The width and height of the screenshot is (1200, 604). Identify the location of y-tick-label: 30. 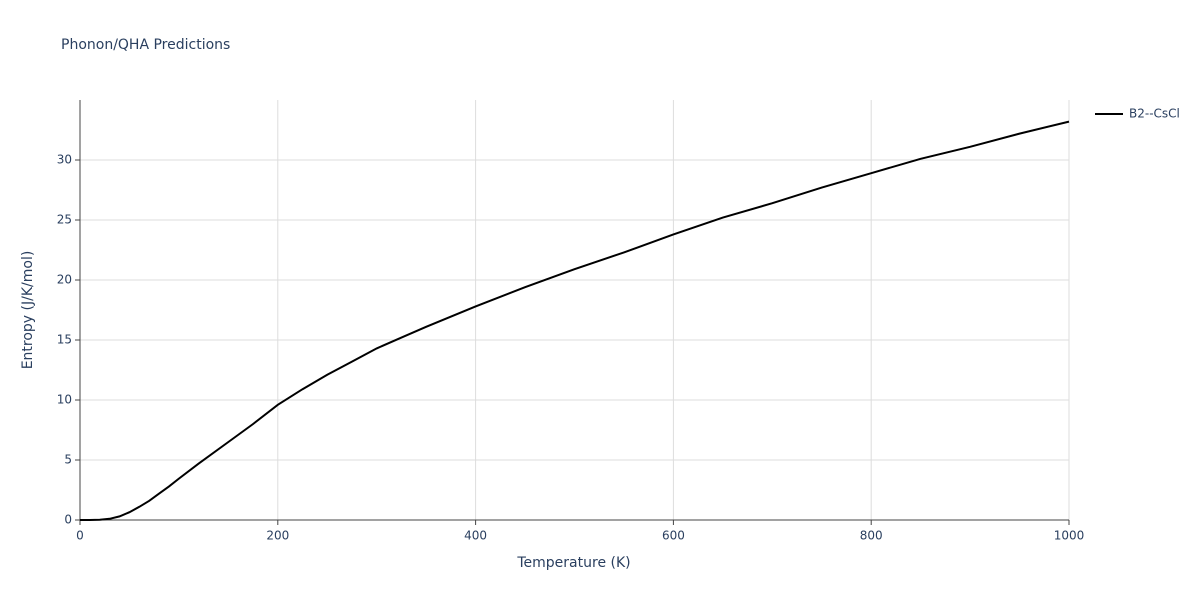
(64, 160).